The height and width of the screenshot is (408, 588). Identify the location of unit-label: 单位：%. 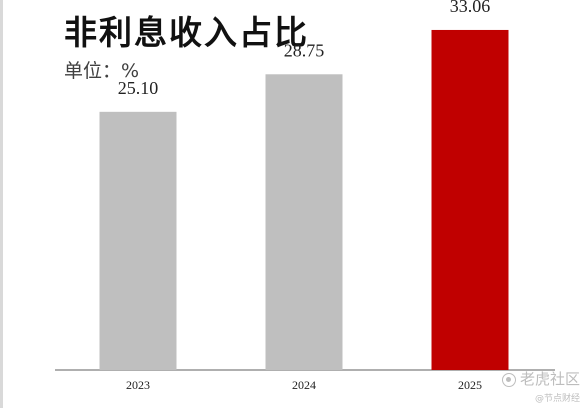
(102, 71).